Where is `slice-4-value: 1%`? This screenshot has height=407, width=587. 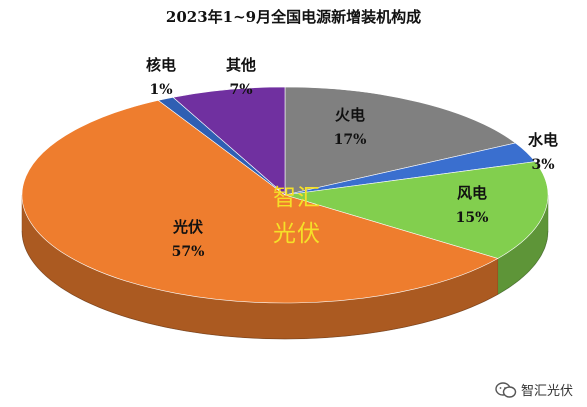
slice-4-value: 1% is located at coordinates (160, 90).